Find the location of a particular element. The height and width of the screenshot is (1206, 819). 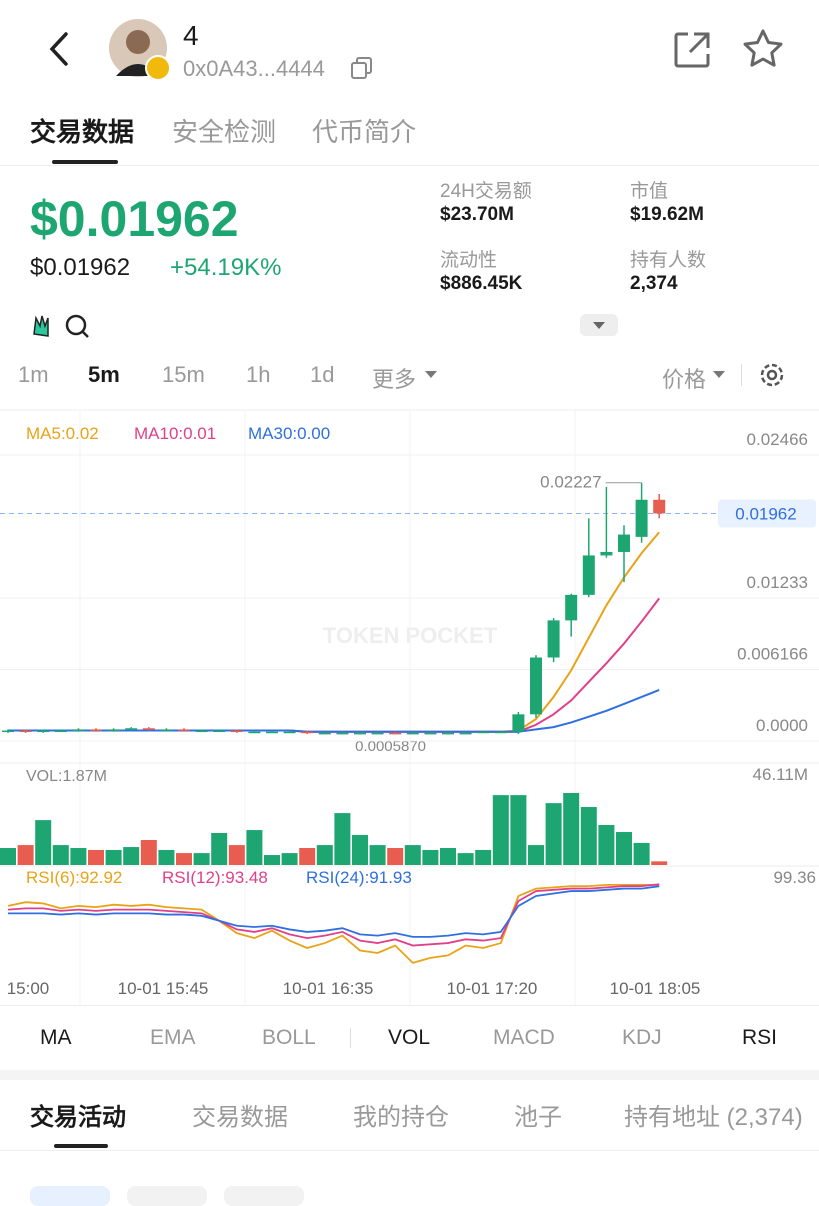

price-change: +54.19K% is located at coordinates (226, 267).